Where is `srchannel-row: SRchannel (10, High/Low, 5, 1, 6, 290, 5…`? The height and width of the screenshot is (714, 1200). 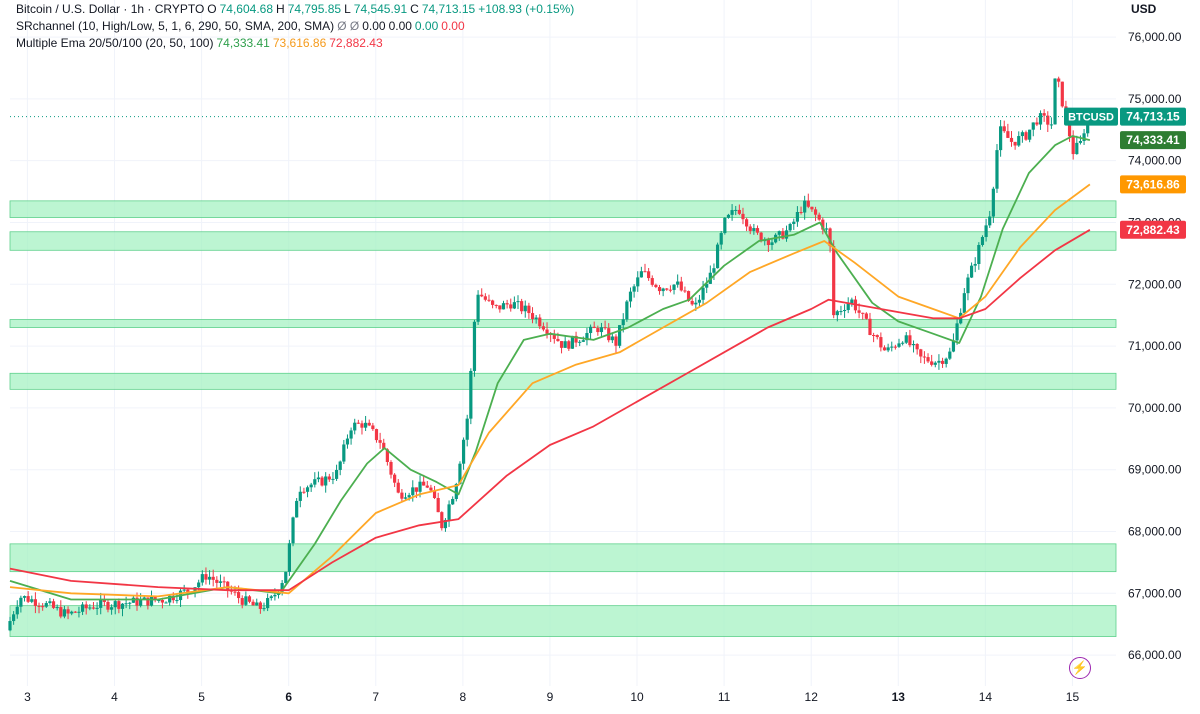 srchannel-row: SRchannel (10, High/Low, 5, 1, 6, 290, 5… is located at coordinates (296, 25).